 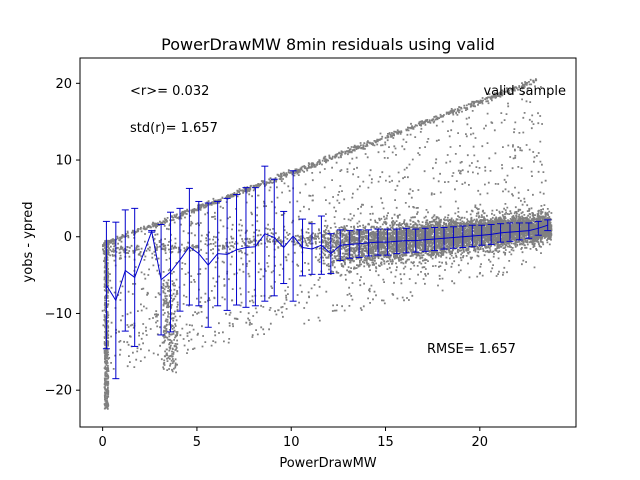 What do you see at coordinates (174, 128) in the screenshot?
I see `std-annotation: std(r)= 1.657` at bounding box center [174, 128].